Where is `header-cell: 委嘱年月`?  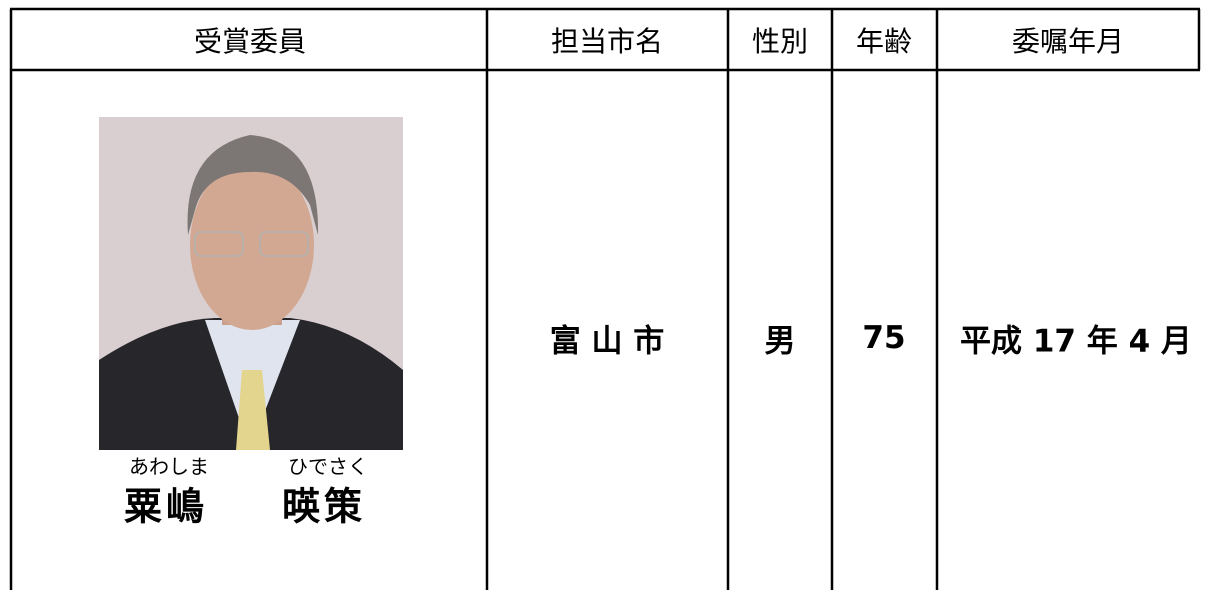 header-cell: 委嘱年月 is located at coordinates (1068, 41).